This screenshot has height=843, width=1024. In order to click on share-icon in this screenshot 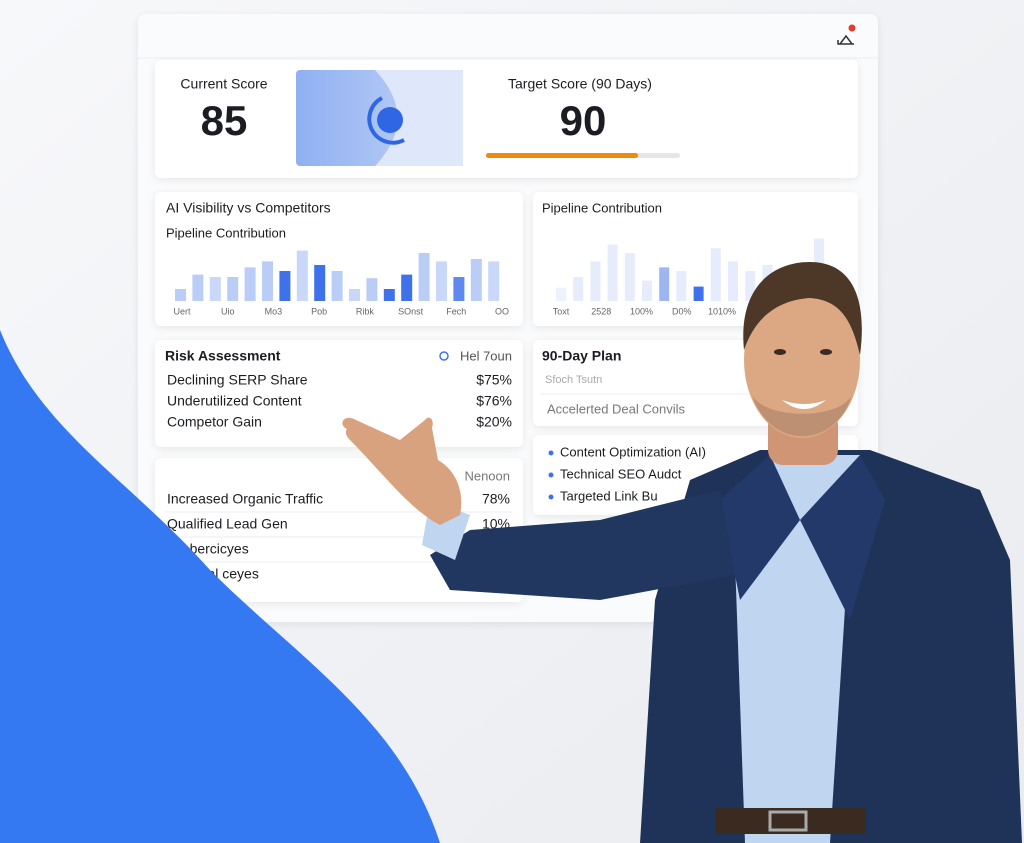, I will do `click(845, 39)`.